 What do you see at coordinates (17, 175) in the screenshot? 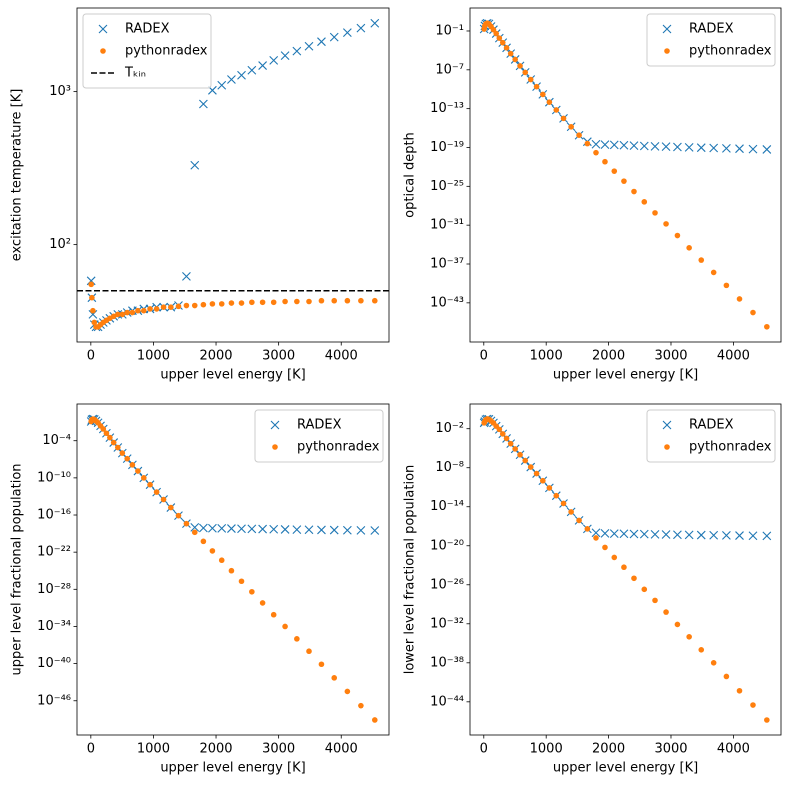
I see `y-axis-label: excitation temperature [K]` at bounding box center [17, 175].